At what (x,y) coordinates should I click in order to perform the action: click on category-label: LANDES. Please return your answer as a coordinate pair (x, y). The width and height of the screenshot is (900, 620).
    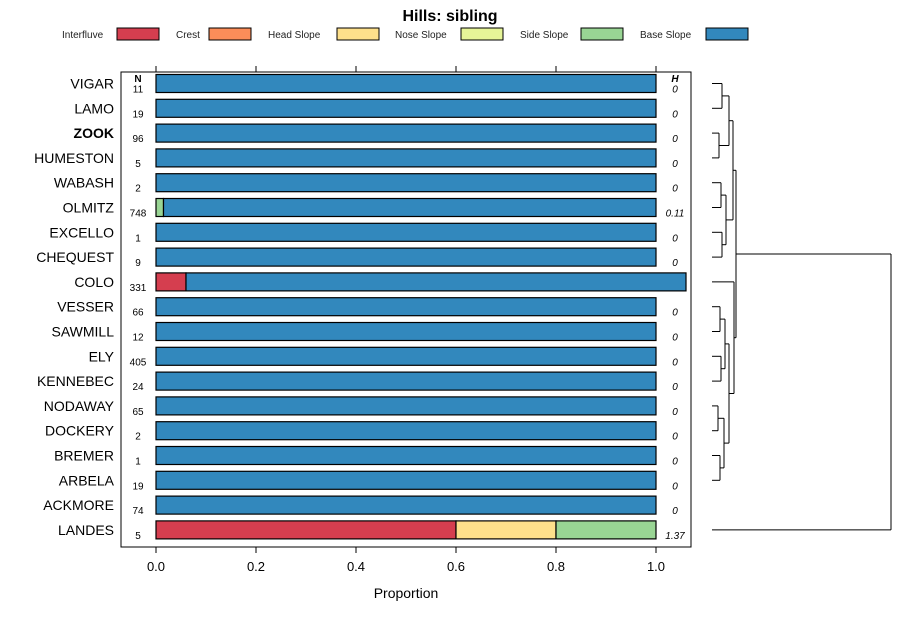
    Looking at the image, I should click on (86, 530).